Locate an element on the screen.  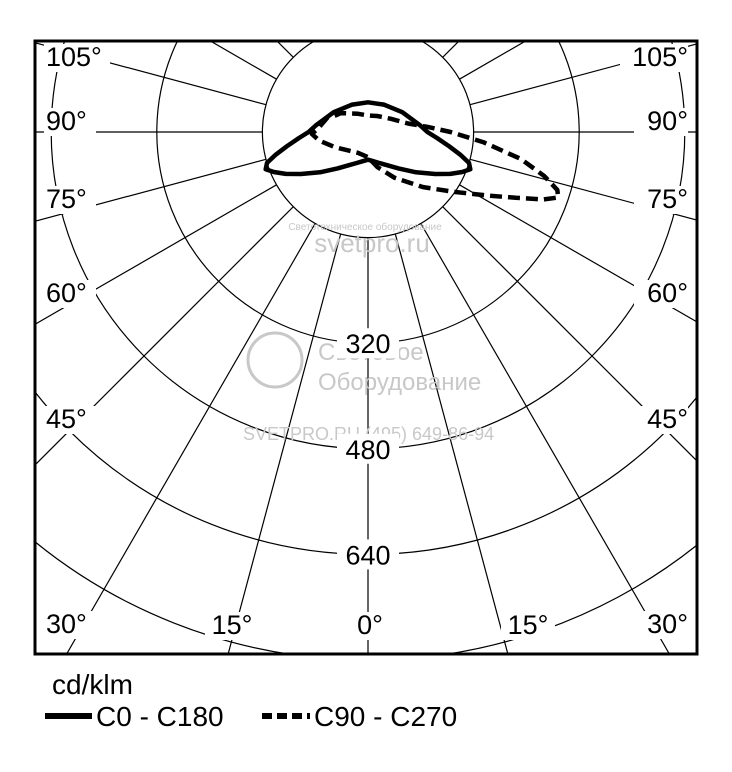
angle-label-bottom: 0° is located at coordinates (370, 625).